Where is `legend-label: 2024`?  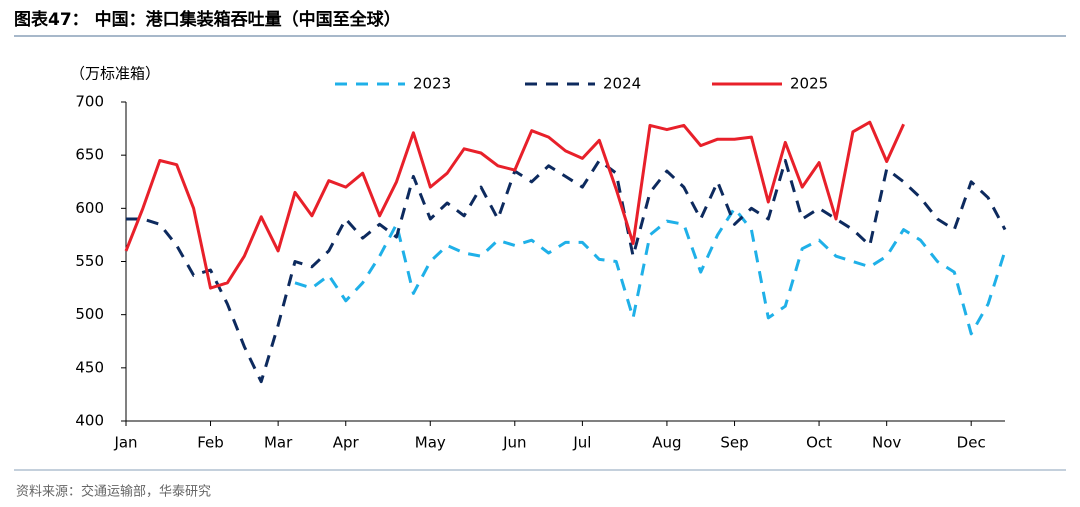
legend-label: 2024 is located at coordinates (622, 84).